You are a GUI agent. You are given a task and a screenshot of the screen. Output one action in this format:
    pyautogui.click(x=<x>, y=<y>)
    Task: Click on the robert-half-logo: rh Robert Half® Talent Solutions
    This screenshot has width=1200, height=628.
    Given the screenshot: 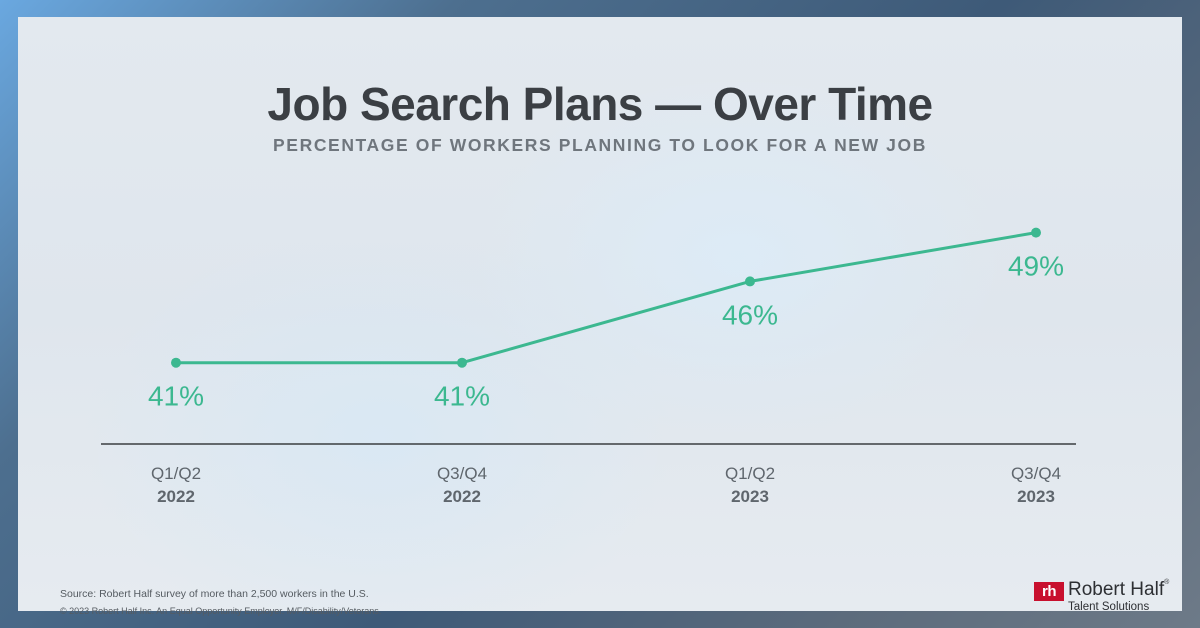 What is the action you would take?
    pyautogui.click(x=1114, y=597)
    